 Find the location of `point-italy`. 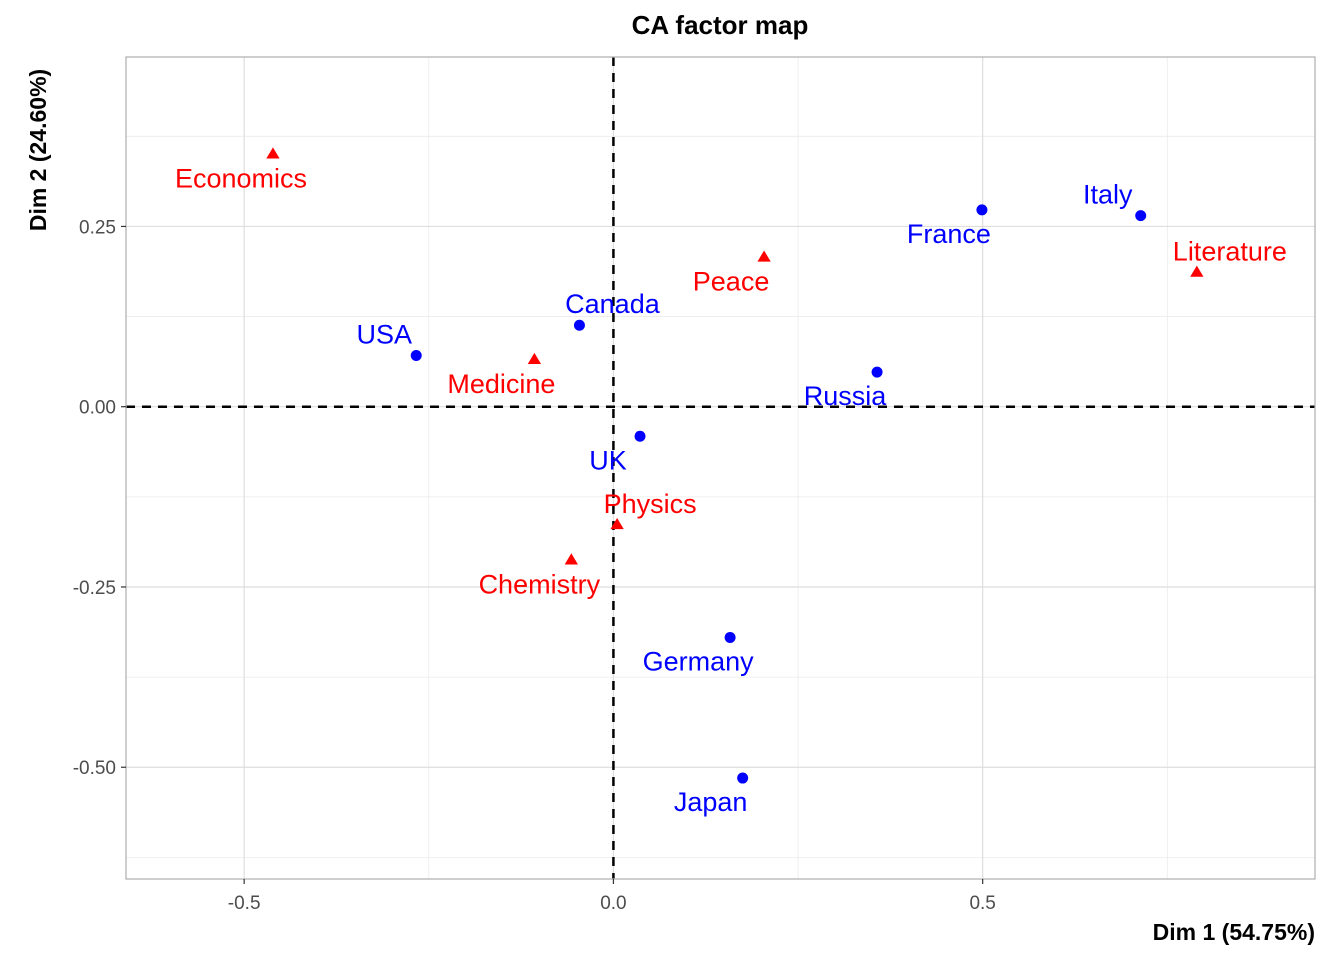

point-italy is located at coordinates (1141, 216).